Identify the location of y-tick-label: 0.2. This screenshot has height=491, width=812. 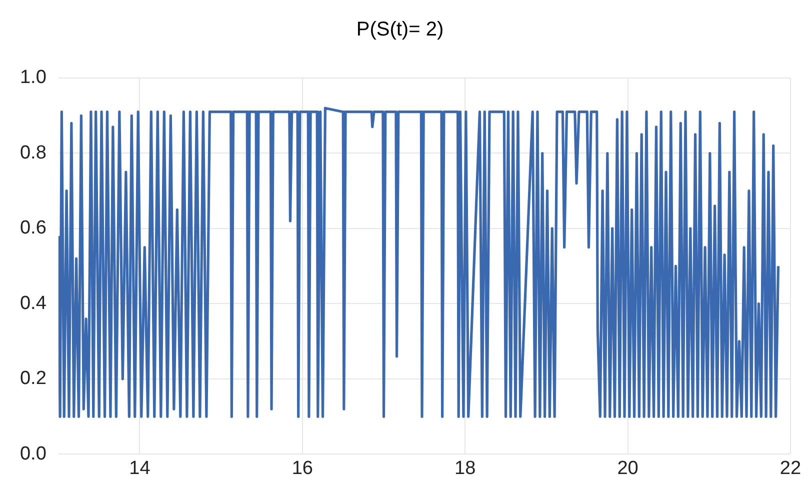
(33, 379).